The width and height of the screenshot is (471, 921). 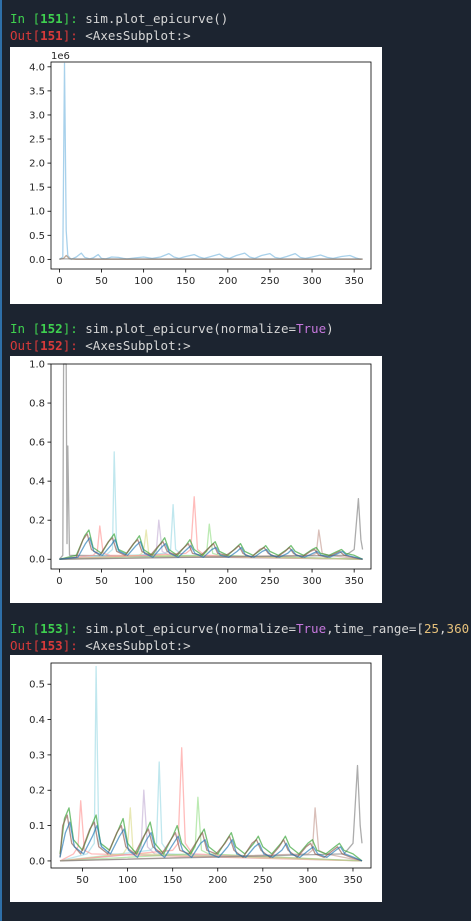 I want to click on in-prompt-number: 152, so click(x=51, y=328).